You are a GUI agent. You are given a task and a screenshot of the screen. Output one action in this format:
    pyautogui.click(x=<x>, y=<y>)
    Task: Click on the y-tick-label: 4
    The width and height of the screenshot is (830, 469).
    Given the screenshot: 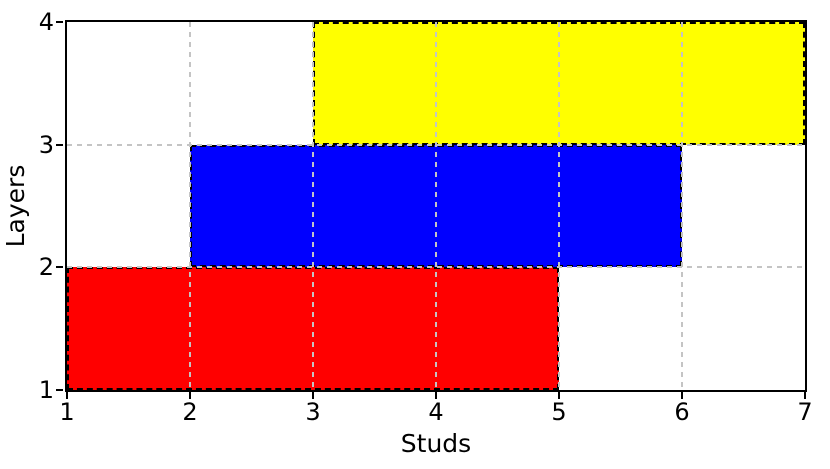 What is the action you would take?
    pyautogui.click(x=46, y=22)
    